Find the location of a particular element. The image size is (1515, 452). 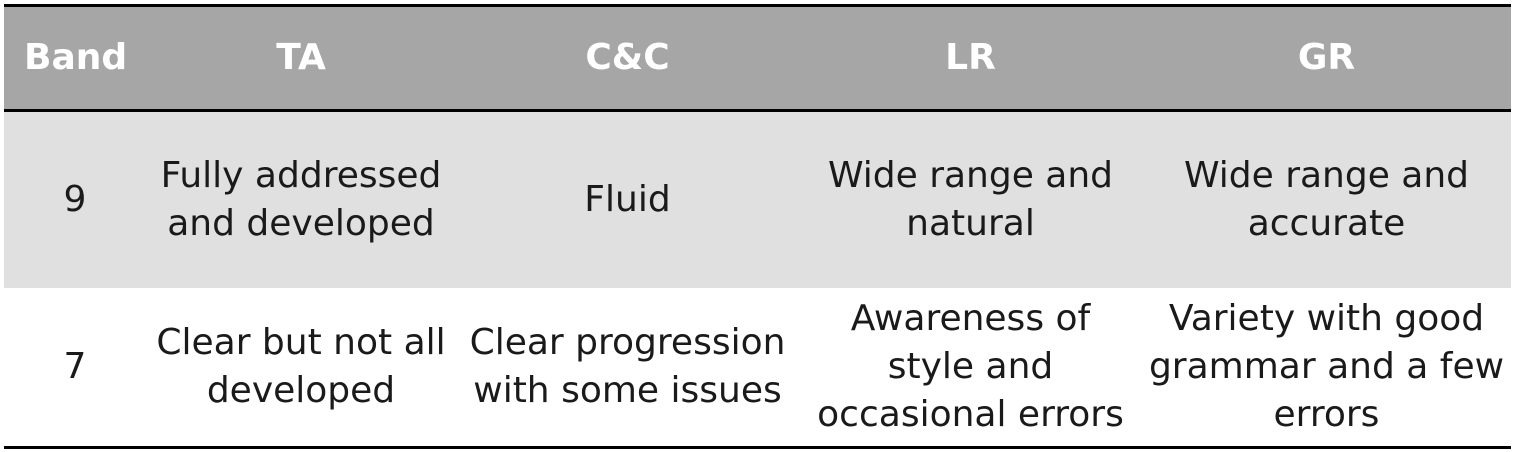

cell-ta: Clear but not all developed is located at coordinates (301, 366).